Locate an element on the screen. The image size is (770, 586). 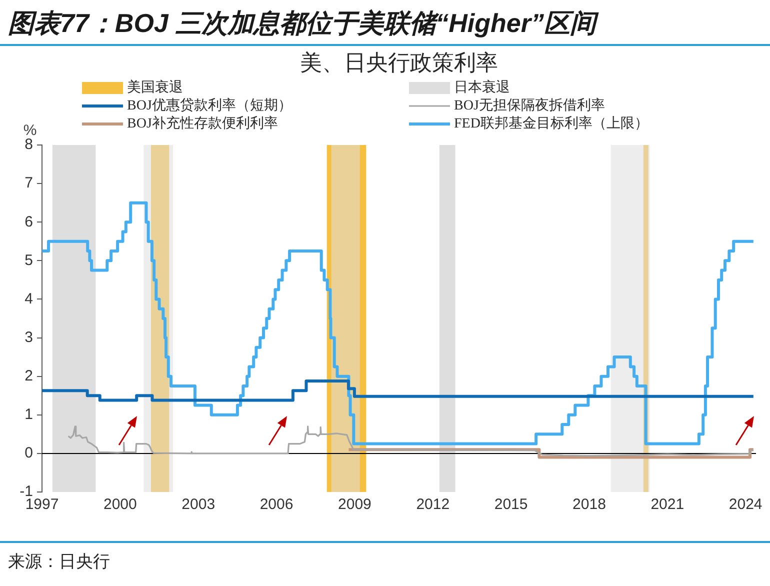
x-tick-label: 2009 is located at coordinates (355, 505).